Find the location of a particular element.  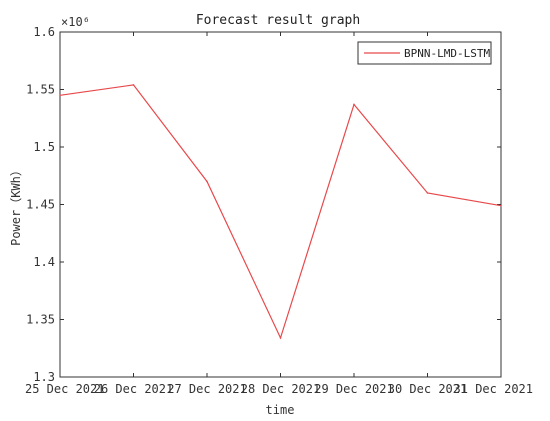

y-tick-label: 1.4 is located at coordinates (44, 262).